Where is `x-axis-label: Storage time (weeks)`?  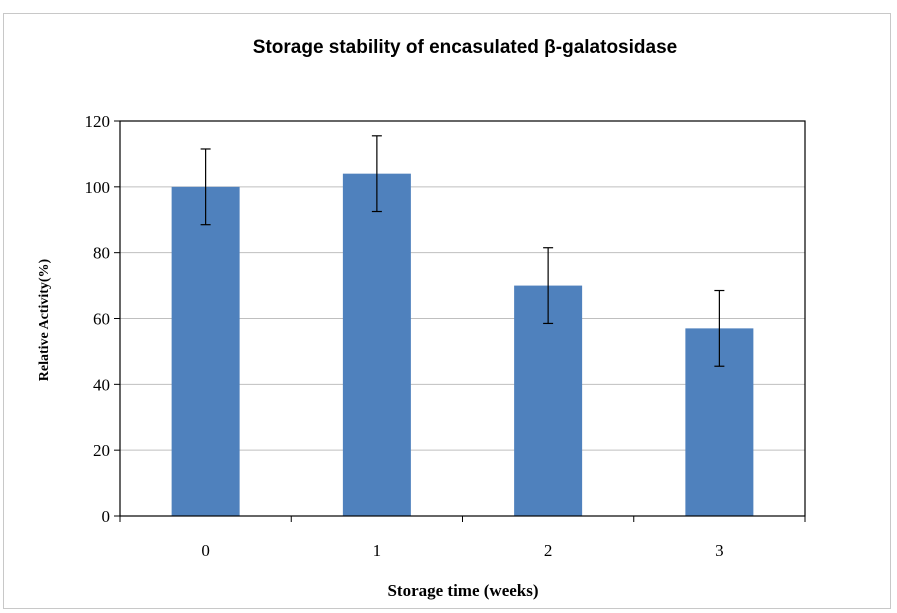 x-axis-label: Storage time (weeks) is located at coordinates (462, 590).